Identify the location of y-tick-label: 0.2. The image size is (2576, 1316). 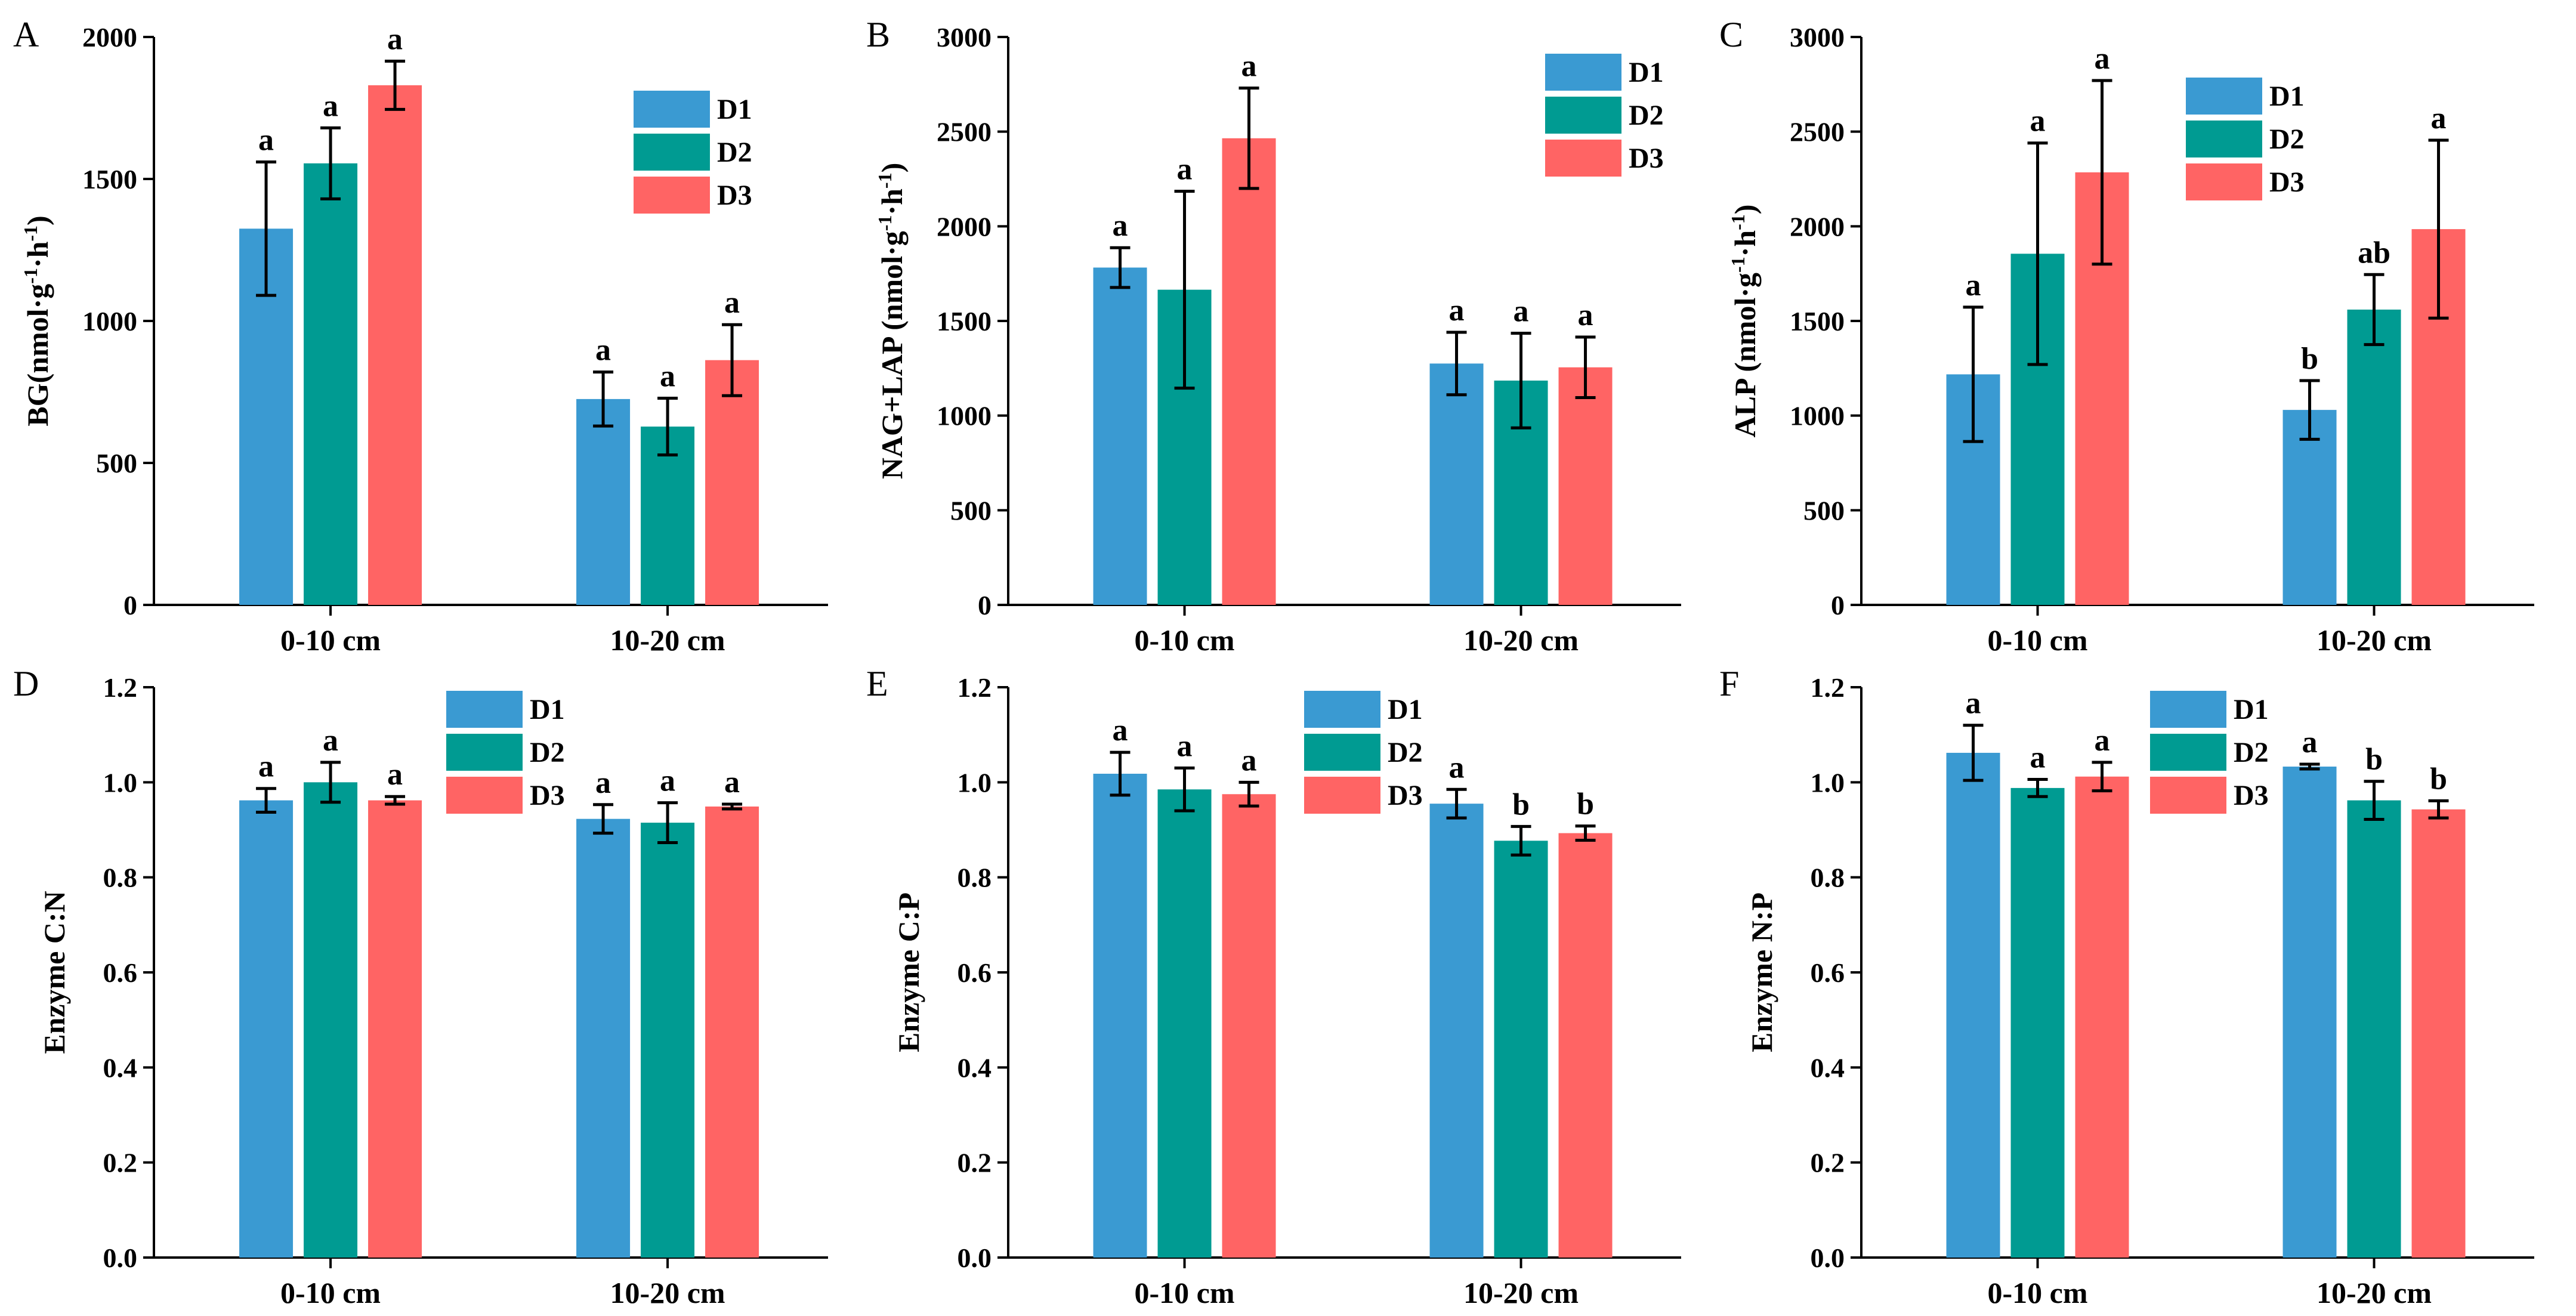
(120, 1163).